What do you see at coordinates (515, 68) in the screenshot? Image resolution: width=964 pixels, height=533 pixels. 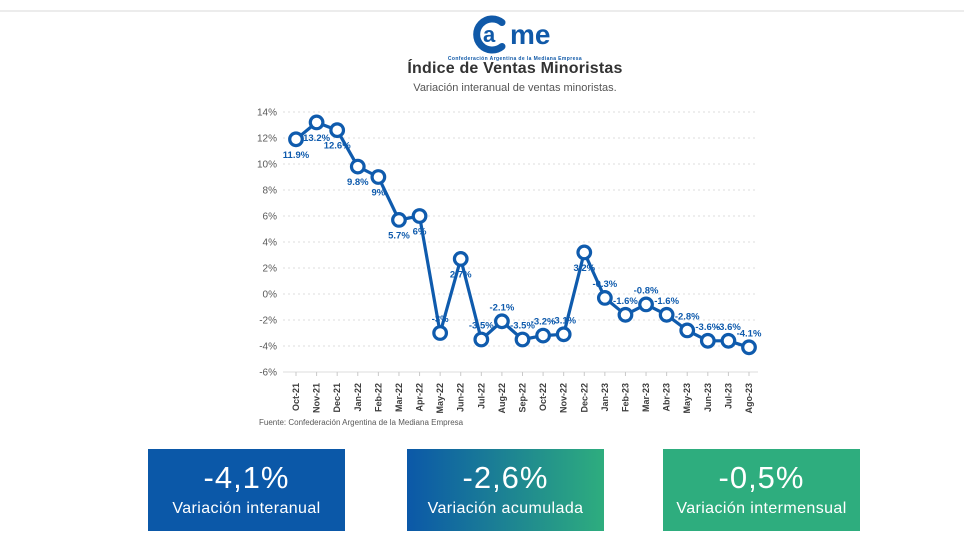 I see `page-title: Índice de Ventas Minoristas` at bounding box center [515, 68].